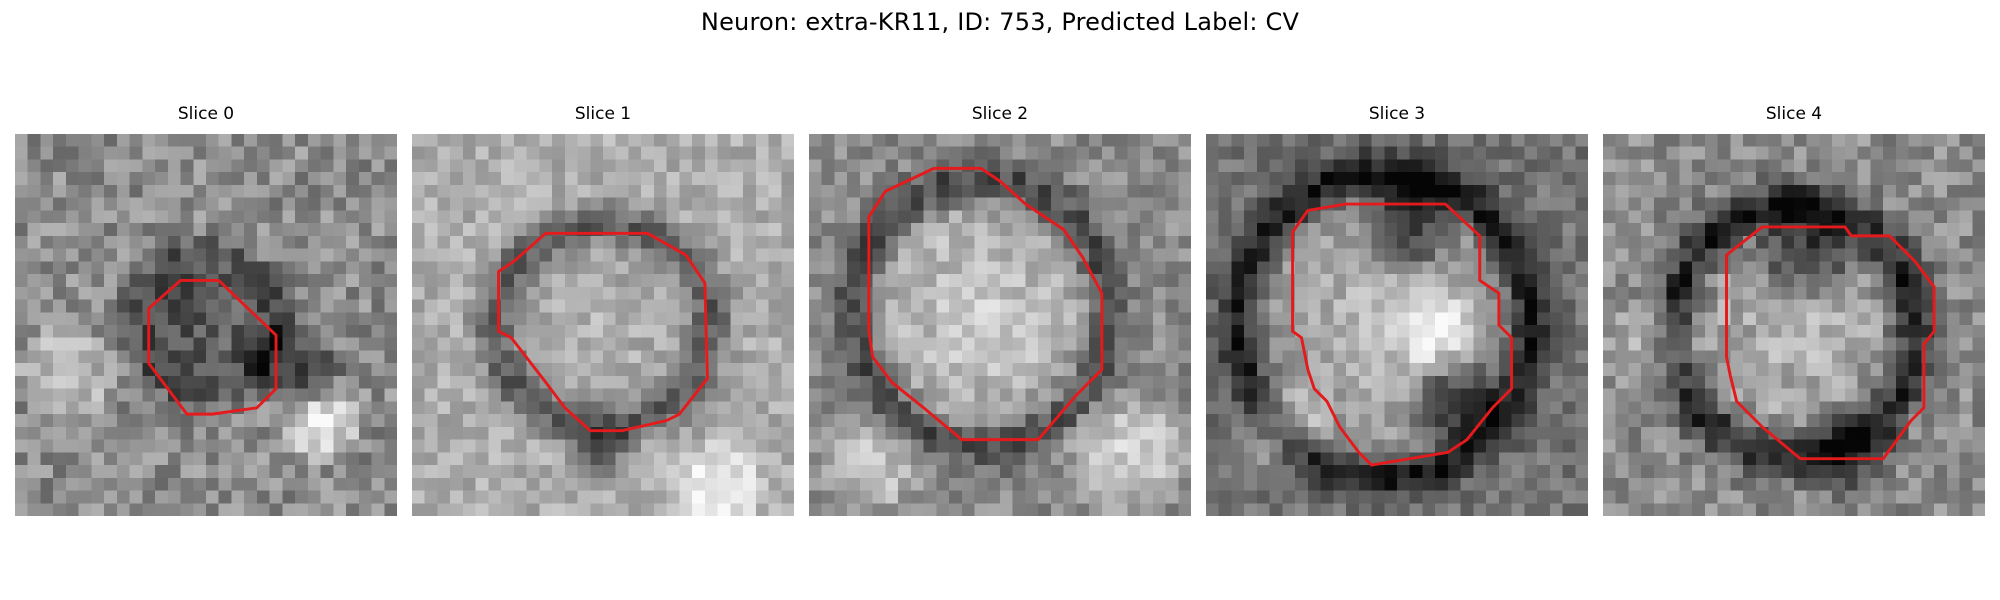  Describe the element at coordinates (1794, 114) in the screenshot. I see `slice-title-4: Slice 4` at that location.